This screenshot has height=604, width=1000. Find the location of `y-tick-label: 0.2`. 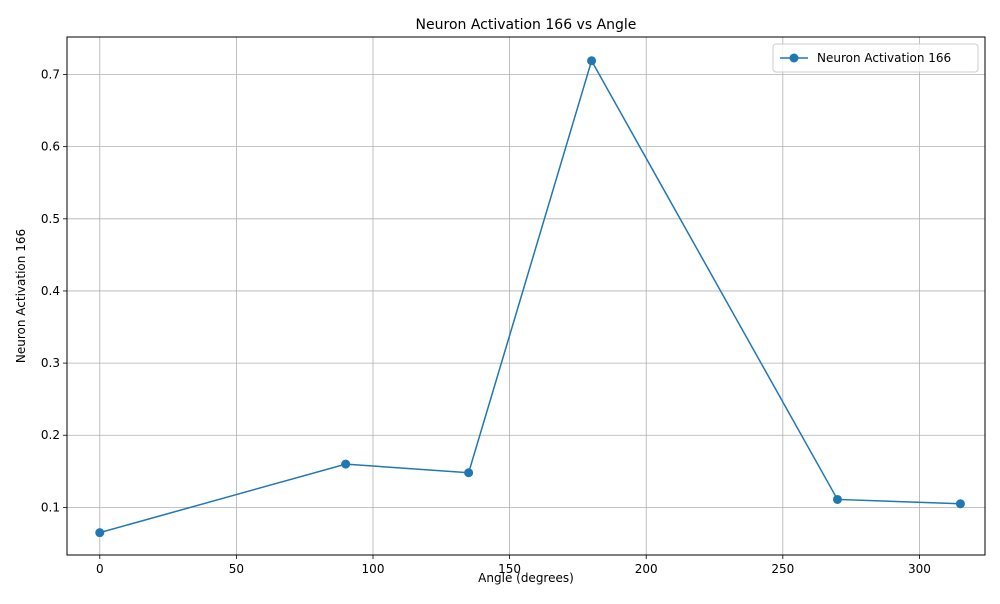

y-tick-label: 0.2 is located at coordinates (50, 435).